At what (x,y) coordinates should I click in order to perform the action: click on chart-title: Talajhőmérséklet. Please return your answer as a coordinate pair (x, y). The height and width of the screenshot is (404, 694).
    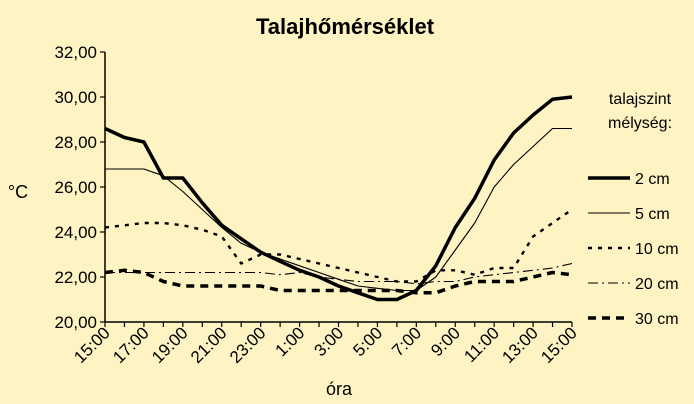
    Looking at the image, I should click on (345, 26).